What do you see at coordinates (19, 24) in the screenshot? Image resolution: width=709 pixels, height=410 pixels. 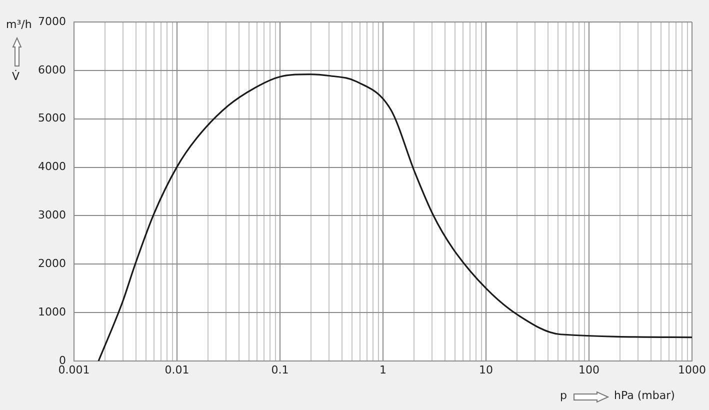 I see `y-axis-title: m³/h` at bounding box center [19, 24].